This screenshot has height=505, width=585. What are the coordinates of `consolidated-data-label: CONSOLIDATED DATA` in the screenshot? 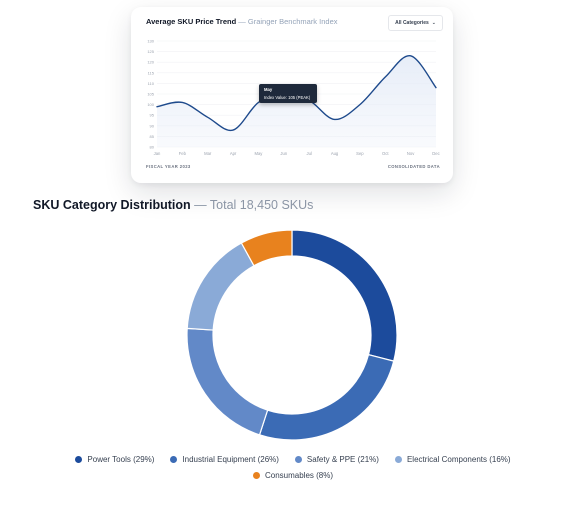 It's located at (413, 166).